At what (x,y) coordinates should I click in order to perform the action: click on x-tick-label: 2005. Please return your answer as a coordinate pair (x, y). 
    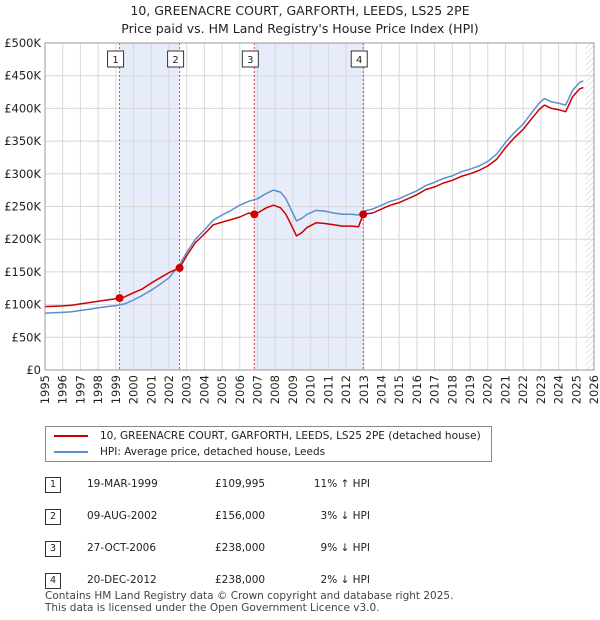
    Looking at the image, I should click on (222, 389).